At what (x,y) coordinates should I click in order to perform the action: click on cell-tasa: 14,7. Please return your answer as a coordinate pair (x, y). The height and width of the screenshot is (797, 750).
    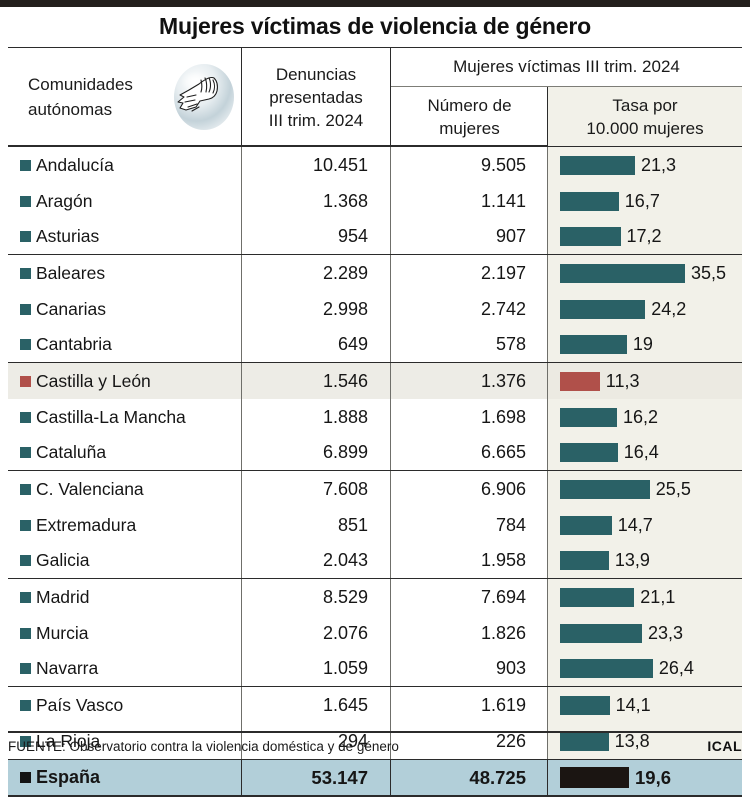
    Looking at the image, I should click on (645, 525).